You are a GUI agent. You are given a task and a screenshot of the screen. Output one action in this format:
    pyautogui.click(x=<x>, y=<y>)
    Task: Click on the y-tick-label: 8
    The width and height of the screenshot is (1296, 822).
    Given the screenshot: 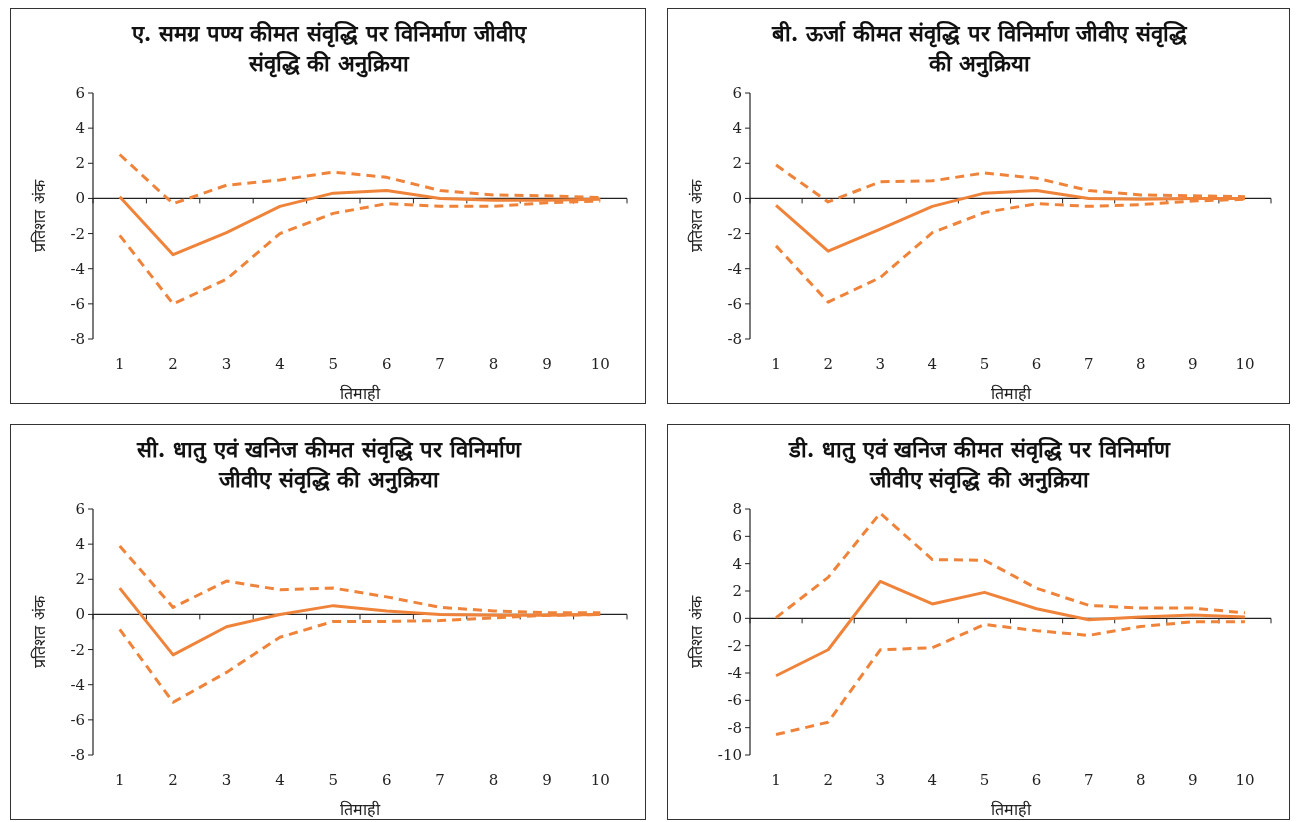 What is the action you would take?
    pyautogui.click(x=737, y=509)
    